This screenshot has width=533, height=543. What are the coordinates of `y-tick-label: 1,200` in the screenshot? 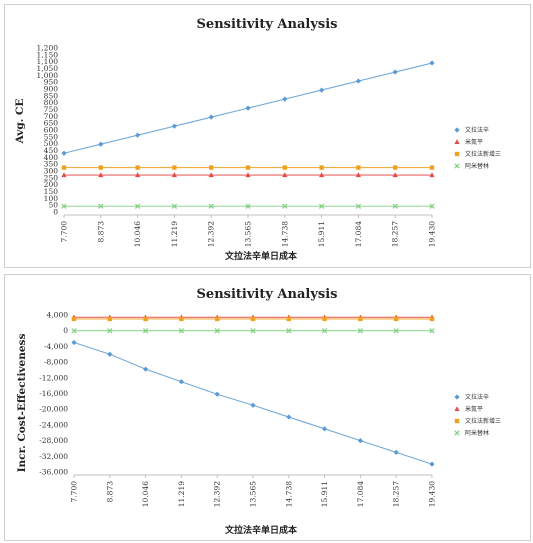 It's located at (48, 48).